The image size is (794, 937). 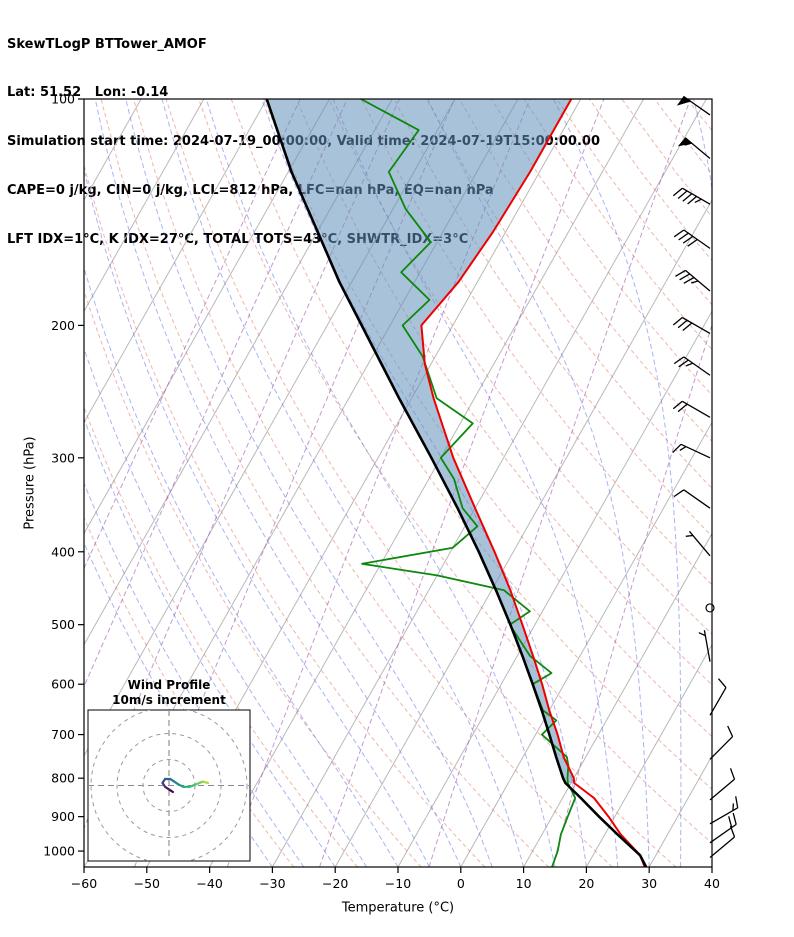 What do you see at coordinates (88, 93) in the screenshot?
I see `latlon-line: Lat: 51.52 Lon: -0.14` at bounding box center [88, 93].